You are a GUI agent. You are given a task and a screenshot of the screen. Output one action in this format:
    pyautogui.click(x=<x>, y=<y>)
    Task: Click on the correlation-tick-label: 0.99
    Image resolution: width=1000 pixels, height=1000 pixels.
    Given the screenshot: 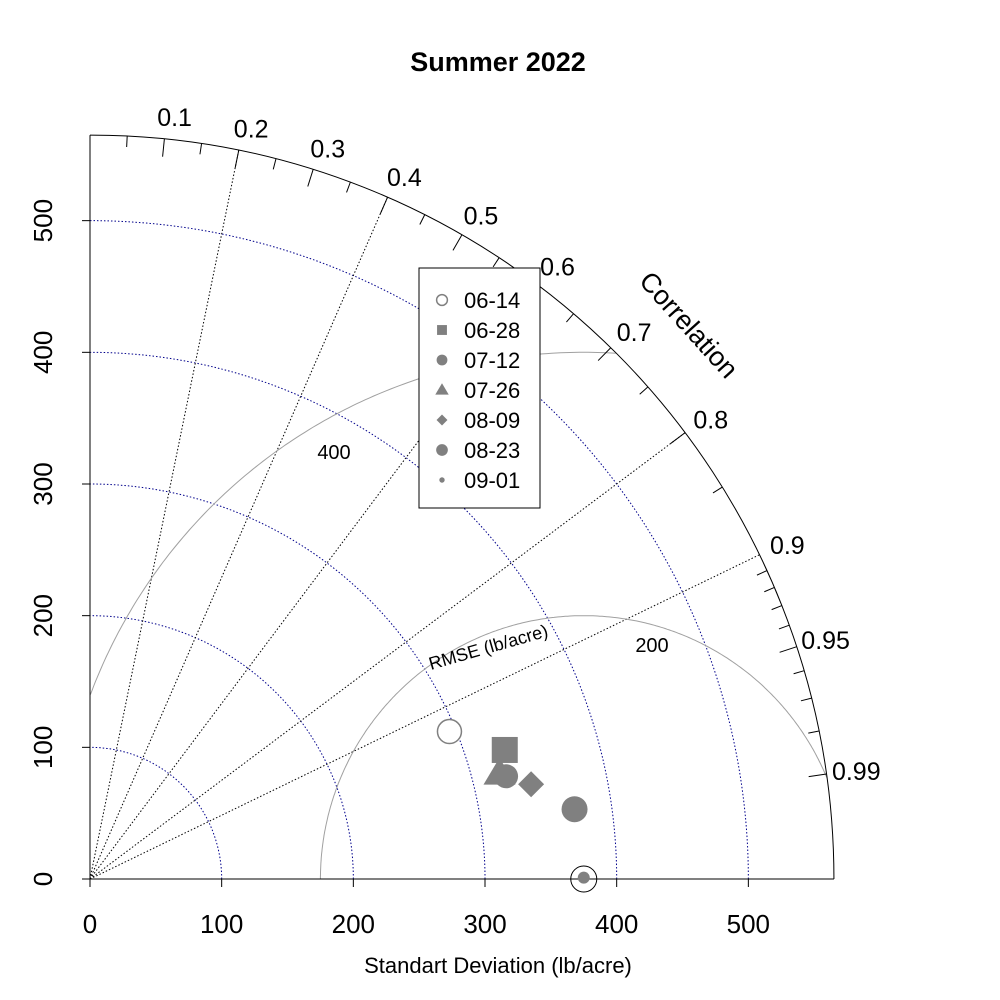 What is the action you would take?
    pyautogui.click(x=856, y=772)
    